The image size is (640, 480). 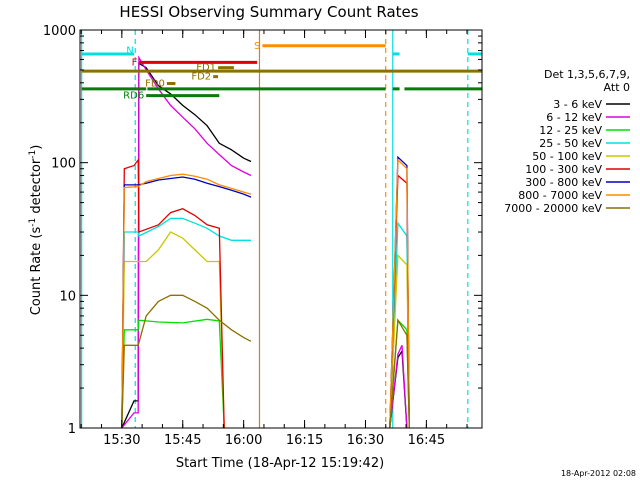 I want to click on chart-title: HESSI Observing Summary Count Rates, so click(x=268, y=12).